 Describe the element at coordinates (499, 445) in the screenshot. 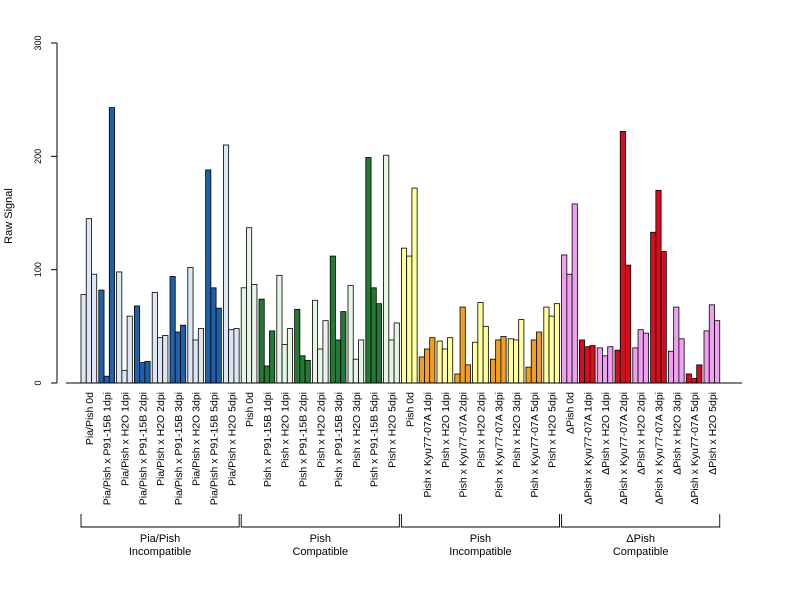

I see `x-tick-label: Pish x Kyu77-07A 3dpi` at that location.